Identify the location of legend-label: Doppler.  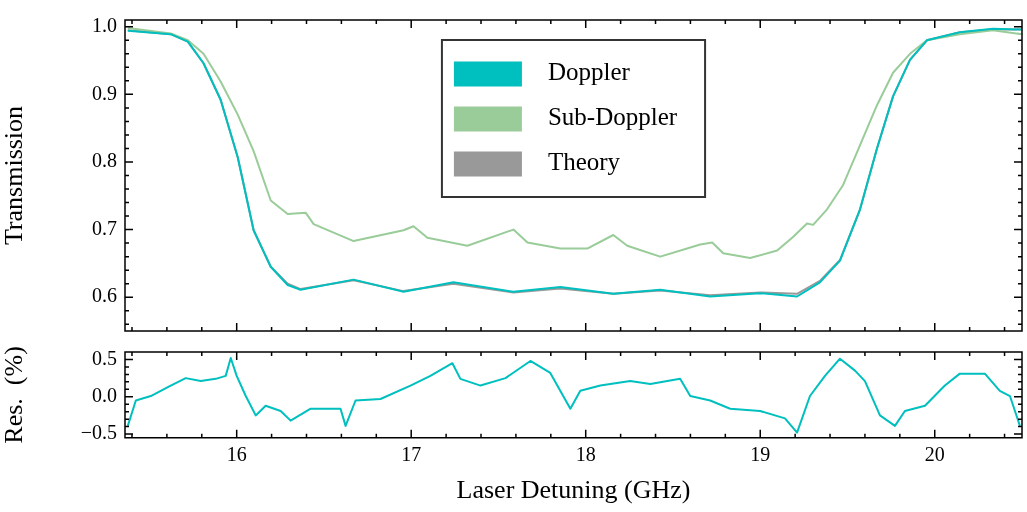
(589, 72).